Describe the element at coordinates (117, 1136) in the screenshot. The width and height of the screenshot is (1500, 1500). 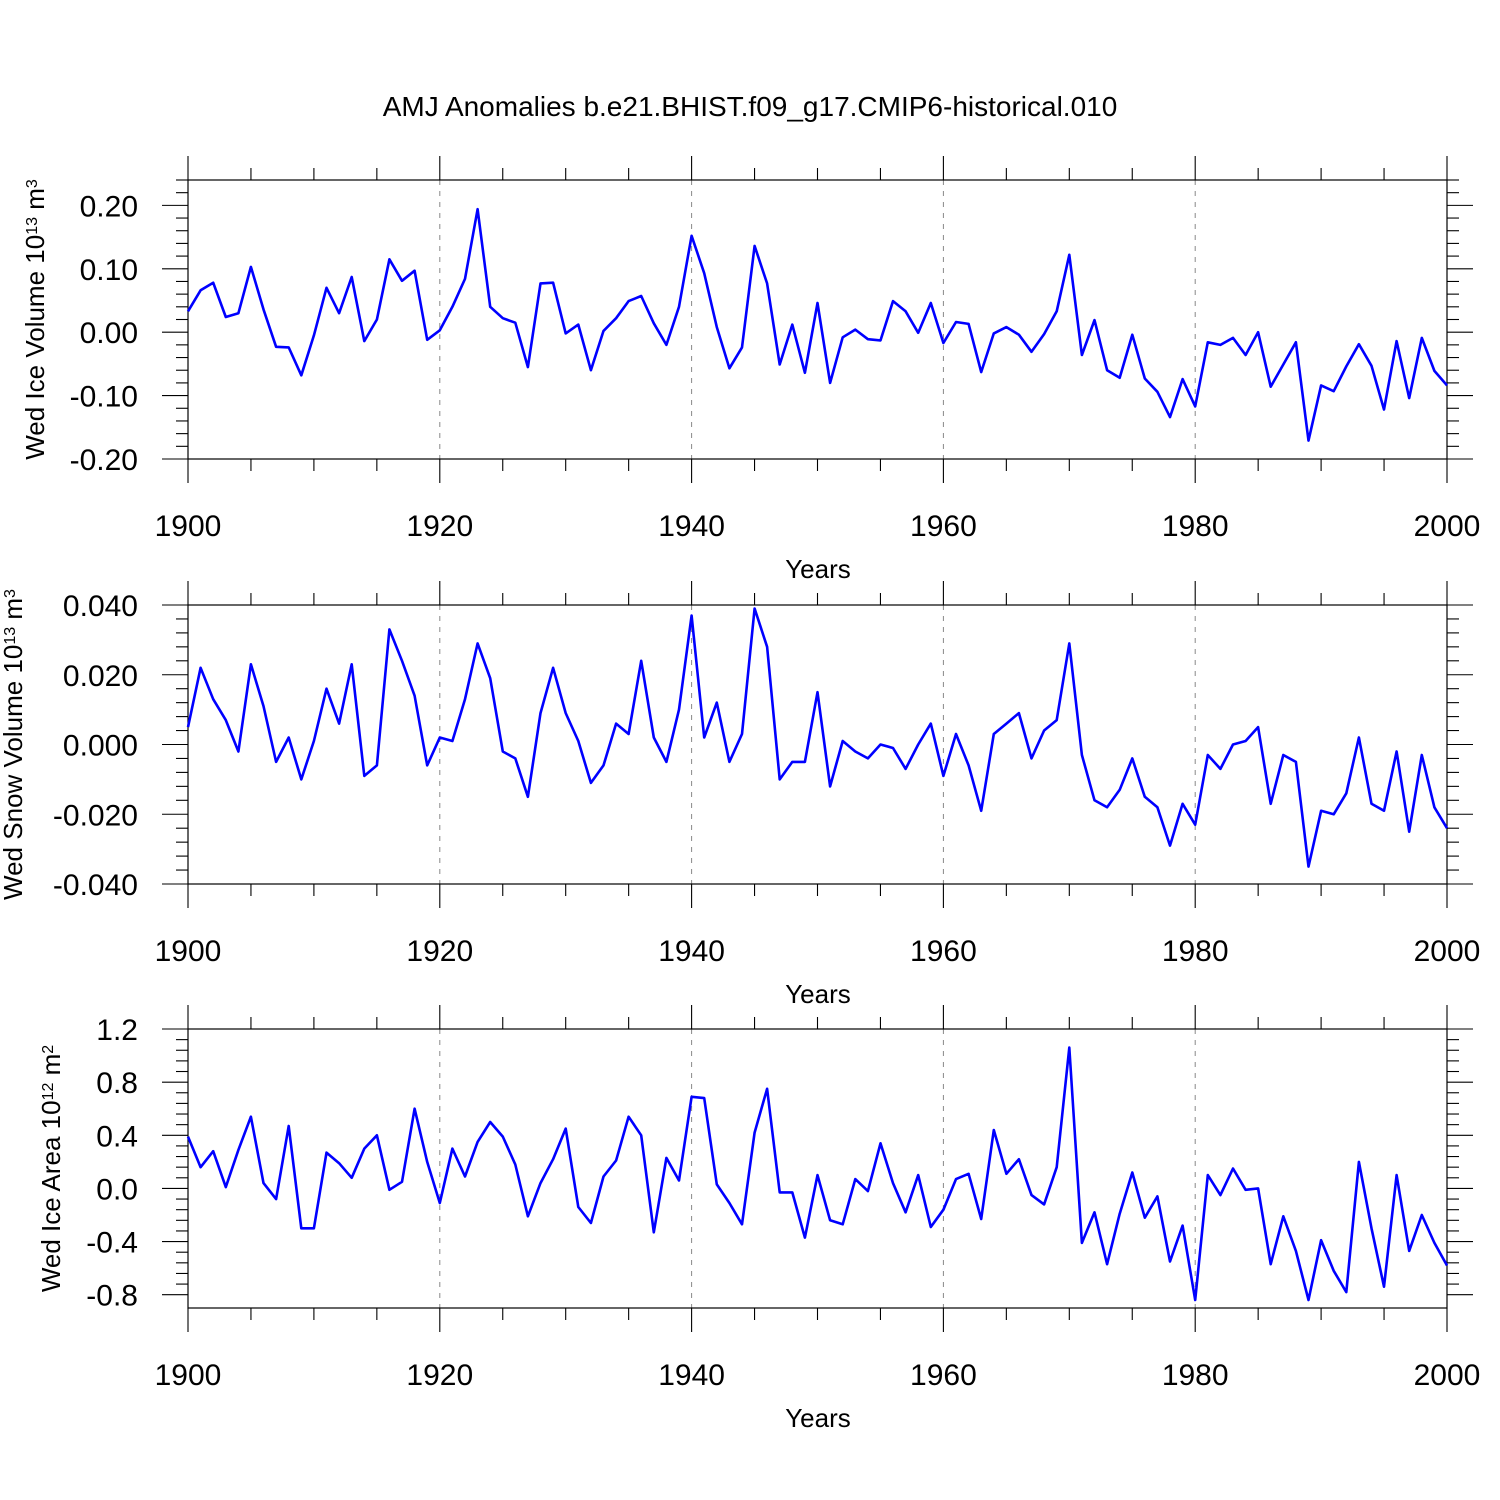
I see `y-tick-label: 0.4` at that location.